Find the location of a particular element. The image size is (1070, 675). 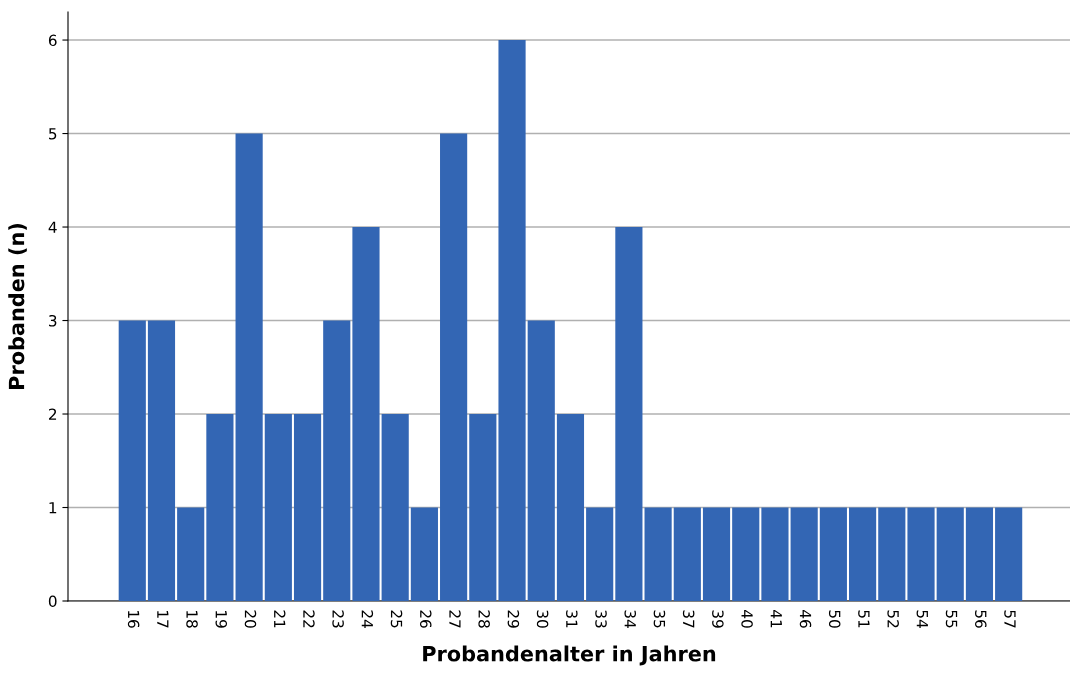

x-tick-label: 40 is located at coordinates (747, 619).